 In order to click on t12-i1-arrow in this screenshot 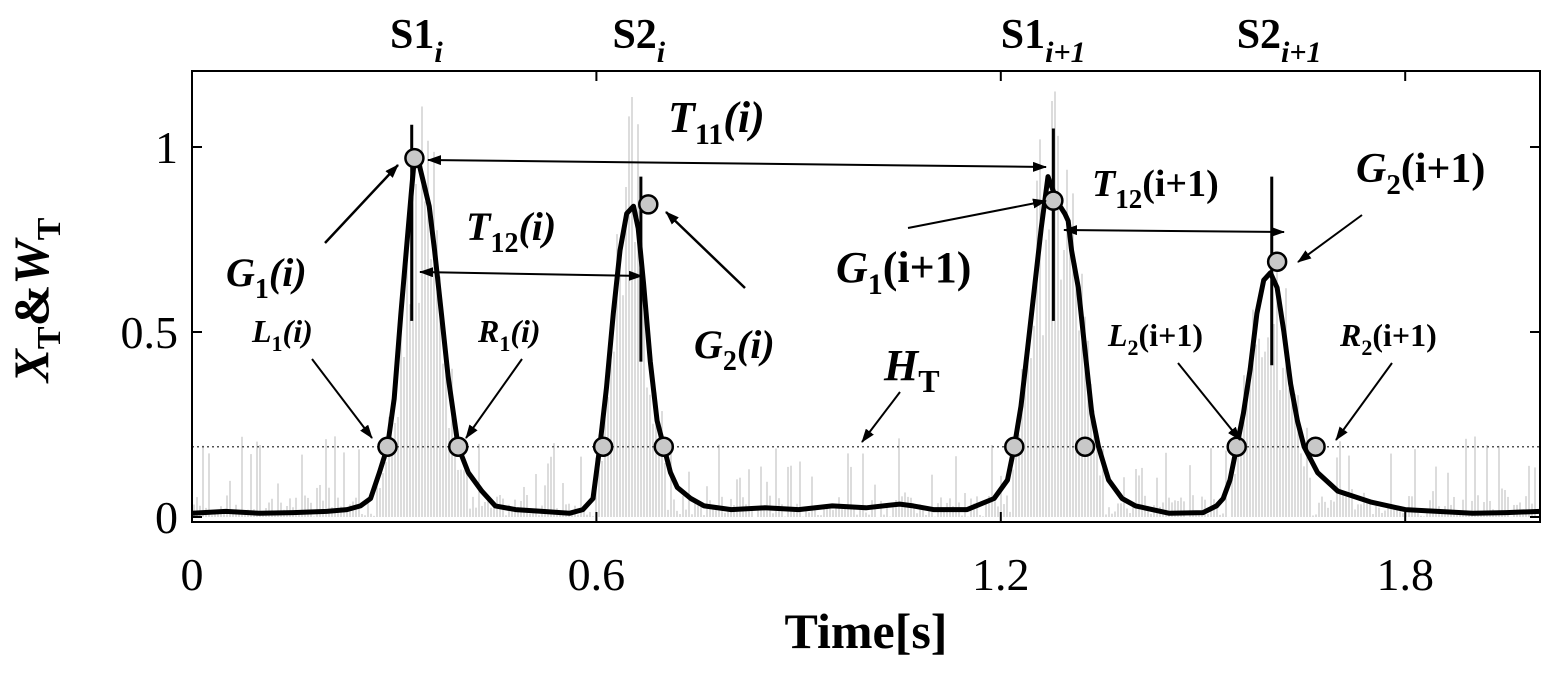, I will do `click(1174, 231)`.